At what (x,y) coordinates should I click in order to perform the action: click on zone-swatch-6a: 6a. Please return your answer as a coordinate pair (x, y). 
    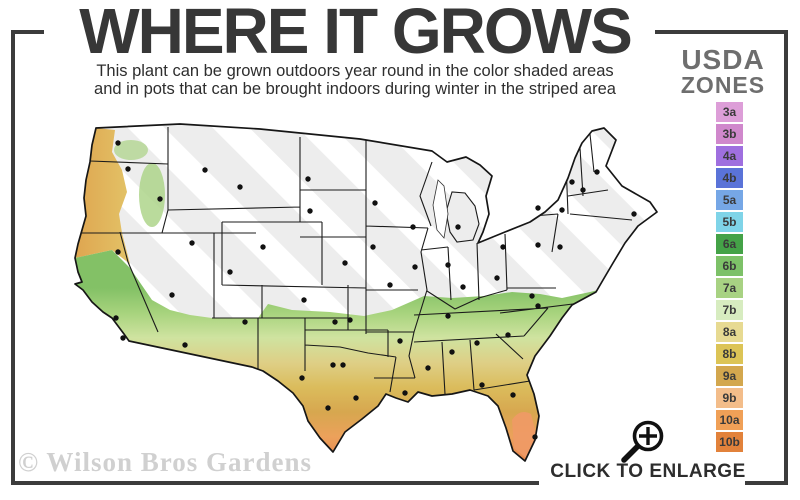
    Looking at the image, I should click on (729, 244).